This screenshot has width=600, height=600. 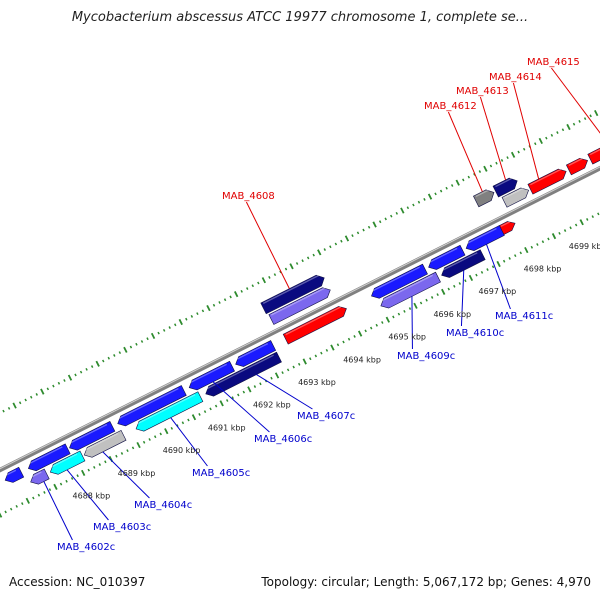 I want to click on gene-mab-4613-tail-body, so click(x=516, y=196).